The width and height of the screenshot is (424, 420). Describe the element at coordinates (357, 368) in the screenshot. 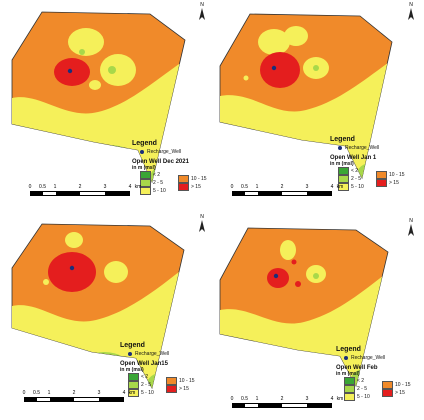

I see `map-title: Open Well Feb` at that location.